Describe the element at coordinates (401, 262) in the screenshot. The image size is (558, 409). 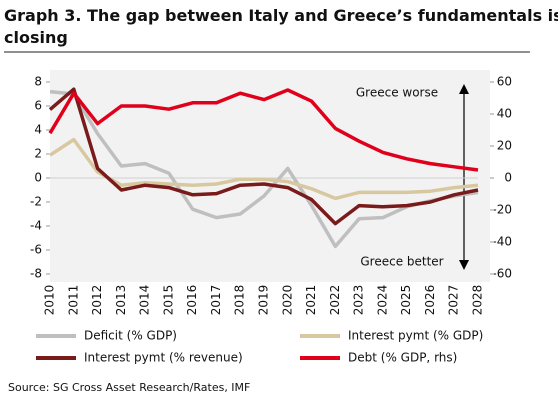
I see `annotation: Greece better` at that location.